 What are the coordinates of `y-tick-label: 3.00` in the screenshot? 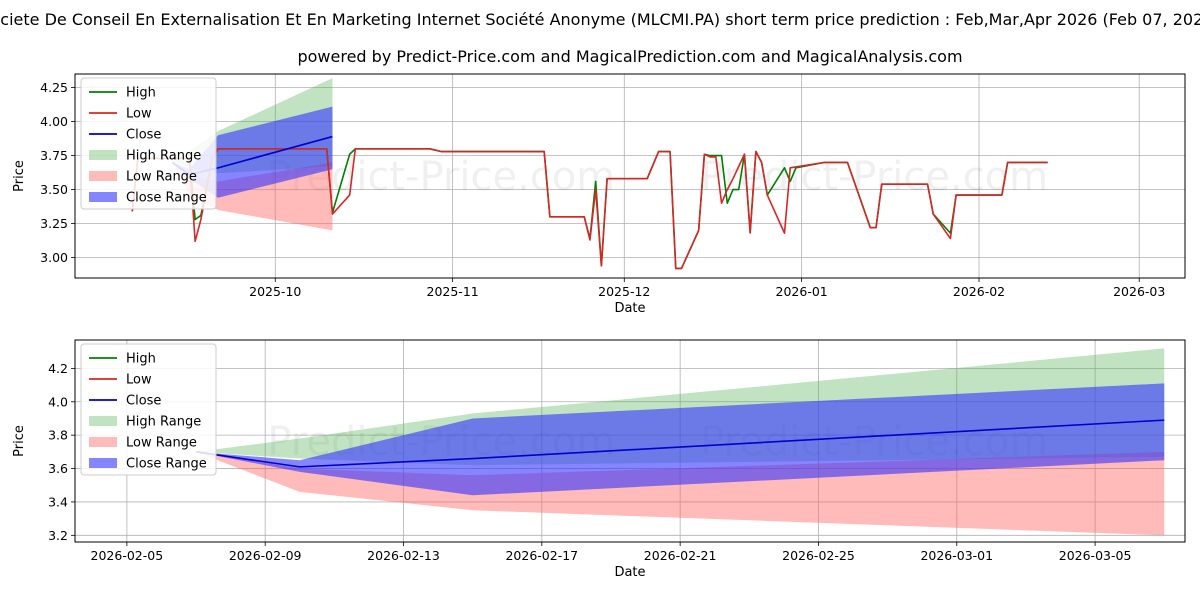 It's located at (54, 257).